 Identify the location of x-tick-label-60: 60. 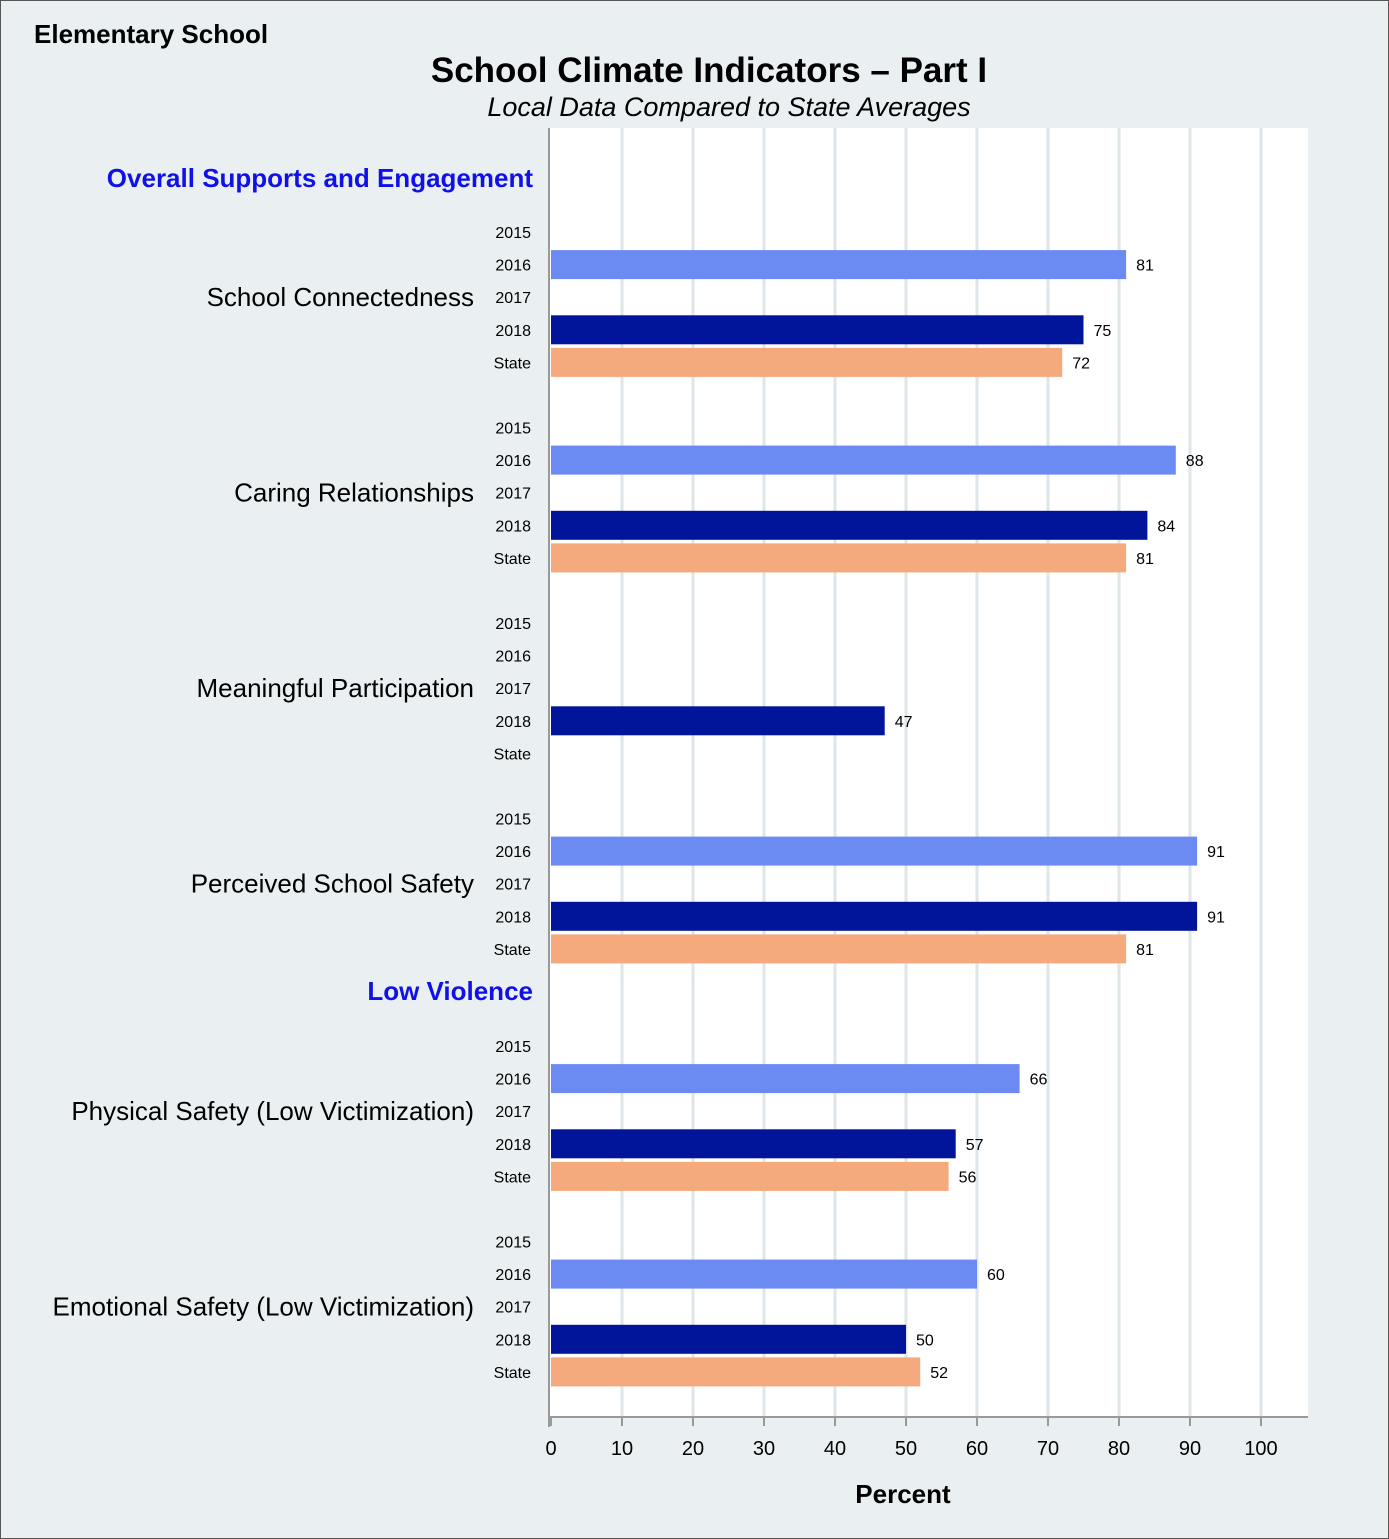
(977, 1449).